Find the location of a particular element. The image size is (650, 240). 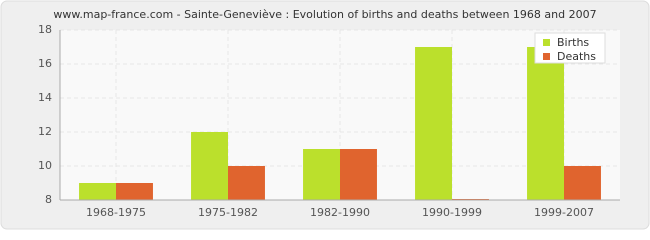

legend-label: Deaths is located at coordinates (576, 56).